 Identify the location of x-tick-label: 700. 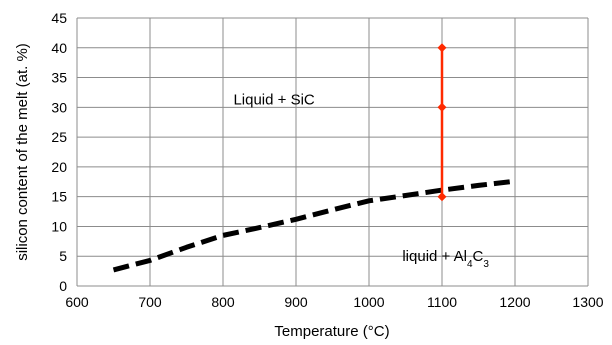
(150, 302).